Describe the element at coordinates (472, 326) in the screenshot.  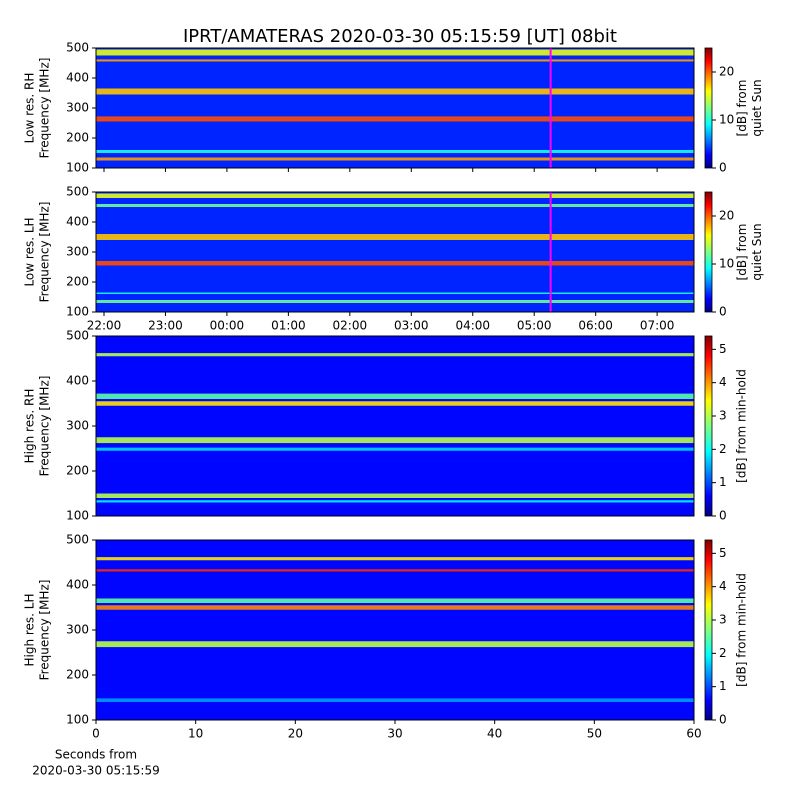
I see `x-tick-label: 04:00` at that location.